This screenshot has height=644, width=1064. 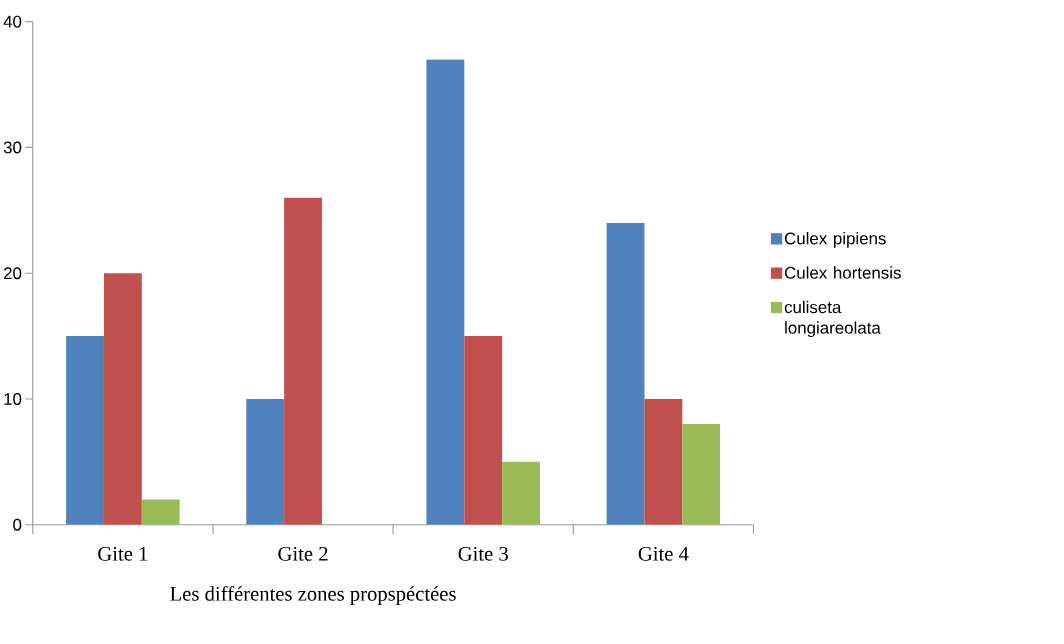 I want to click on x-axis-title: Les différentes zones propspéctées, so click(x=313, y=595).